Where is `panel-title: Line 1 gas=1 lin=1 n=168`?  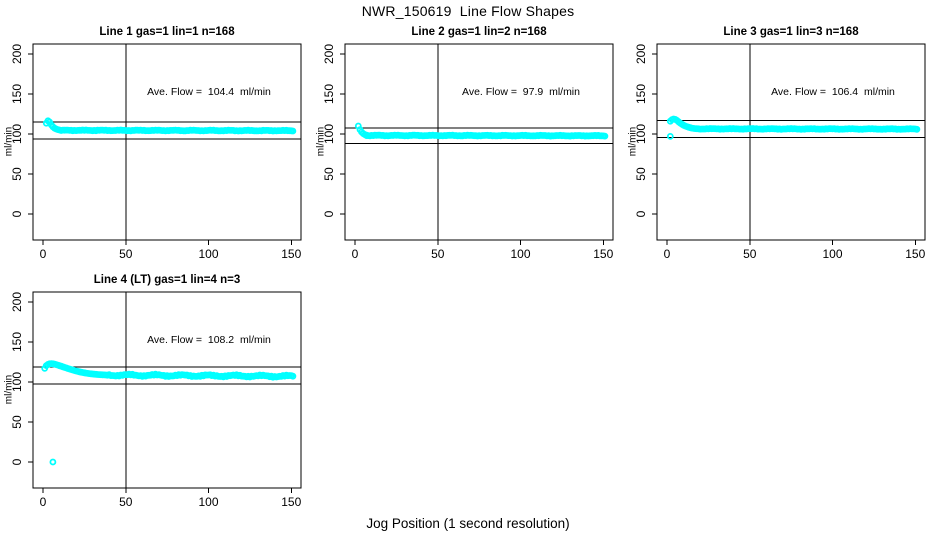
panel-title: Line 1 gas=1 lin=1 n=168 is located at coordinates (167, 32).